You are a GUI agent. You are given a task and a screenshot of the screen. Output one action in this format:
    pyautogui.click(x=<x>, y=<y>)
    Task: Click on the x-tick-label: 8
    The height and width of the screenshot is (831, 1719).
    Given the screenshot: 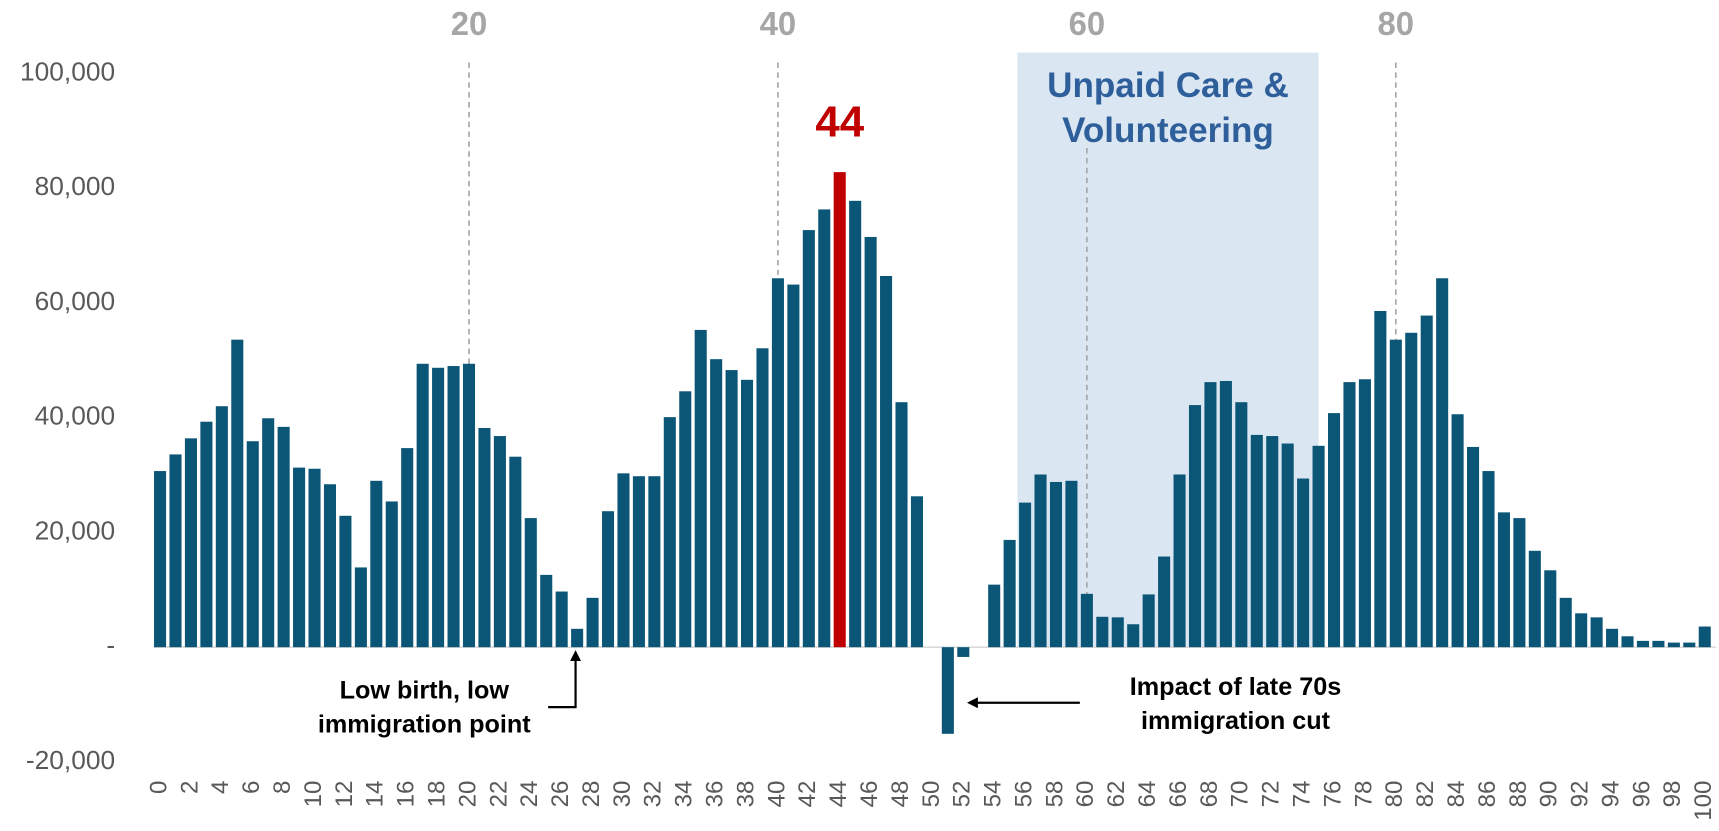 What is the action you would take?
    pyautogui.click(x=282, y=787)
    